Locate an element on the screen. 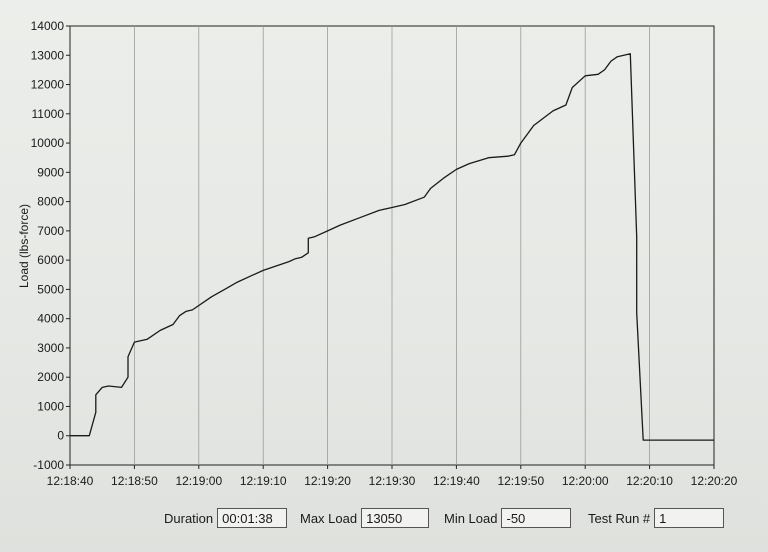 The height and width of the screenshot is (552, 768). y-tick-label: 10000 is located at coordinates (48, 143).